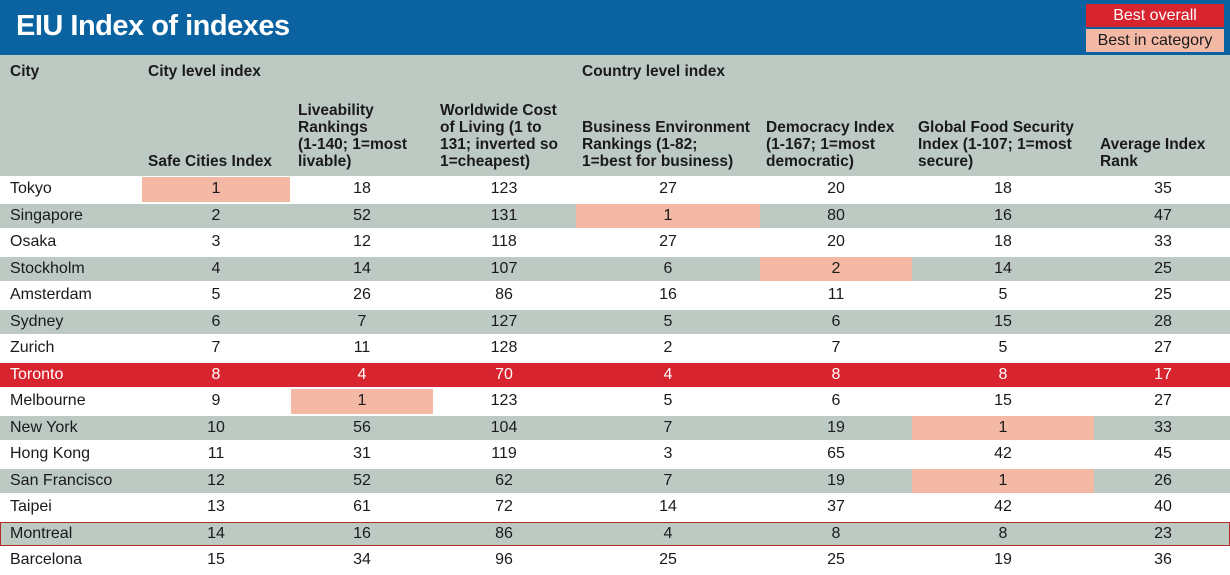  I want to click on index-value: 13, so click(216, 507).